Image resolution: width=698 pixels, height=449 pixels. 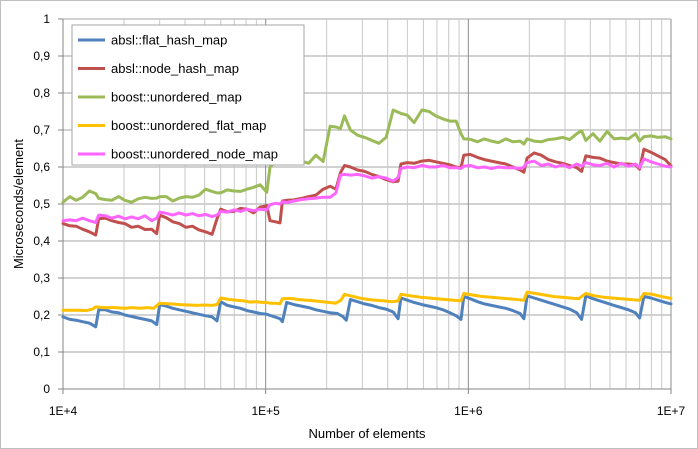 What do you see at coordinates (18, 204) in the screenshot?
I see `y-axis-title: Microseconds/element` at bounding box center [18, 204].